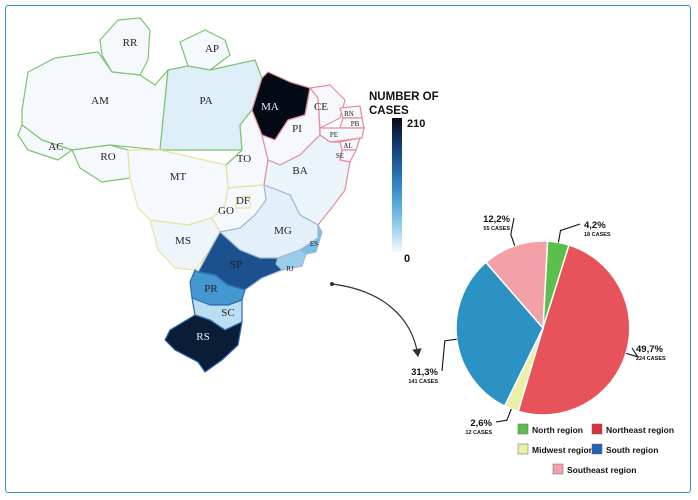 The width and height of the screenshot is (698, 500). Describe the element at coordinates (601, 470) in the screenshot. I see `legend-label: Southeast region` at that location.